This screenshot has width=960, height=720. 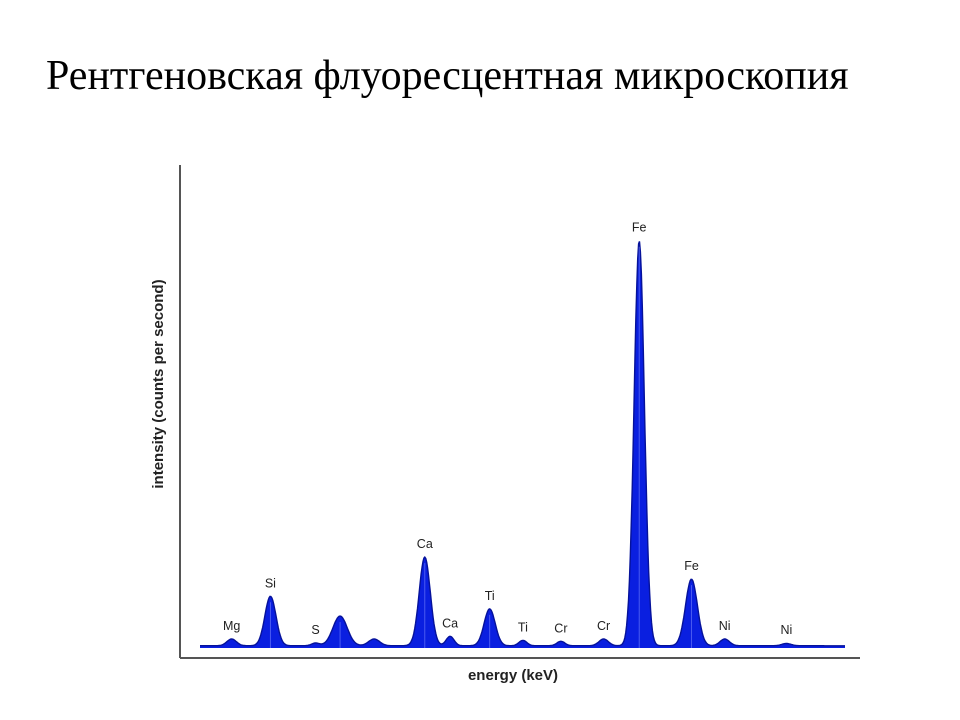 What do you see at coordinates (270, 583) in the screenshot?
I see `peak-label-si: Si` at bounding box center [270, 583].